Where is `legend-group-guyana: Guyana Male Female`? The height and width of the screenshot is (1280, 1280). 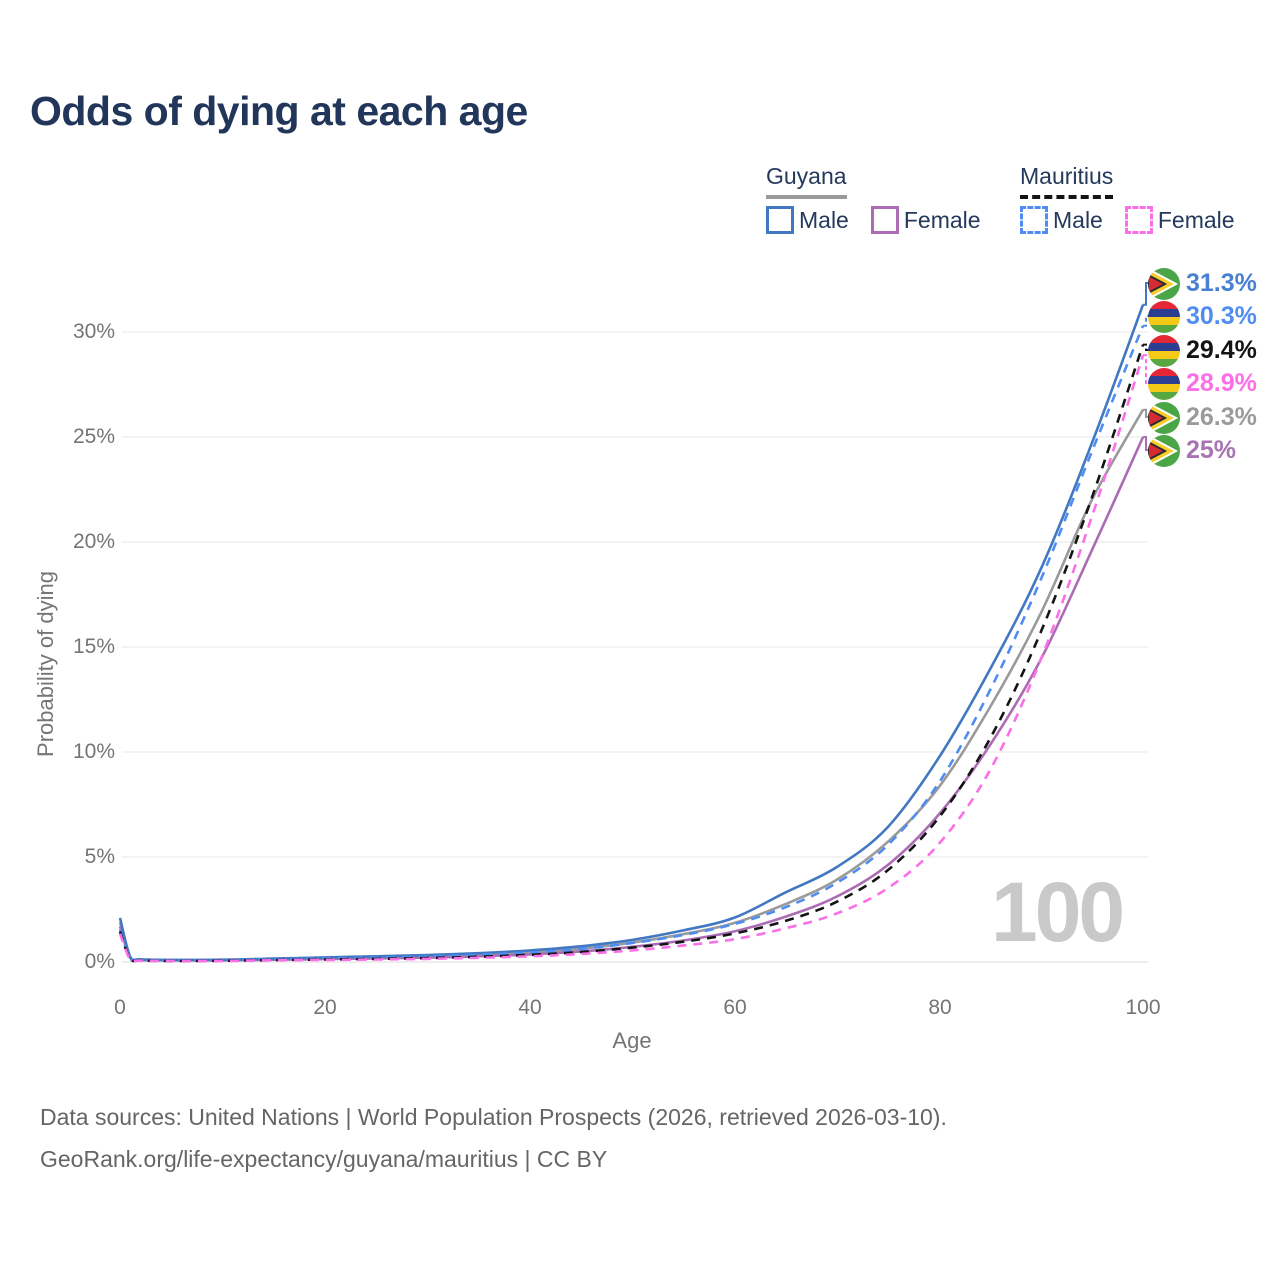
legend-group-guyana: Guyana Male Female is located at coordinates (884, 198).